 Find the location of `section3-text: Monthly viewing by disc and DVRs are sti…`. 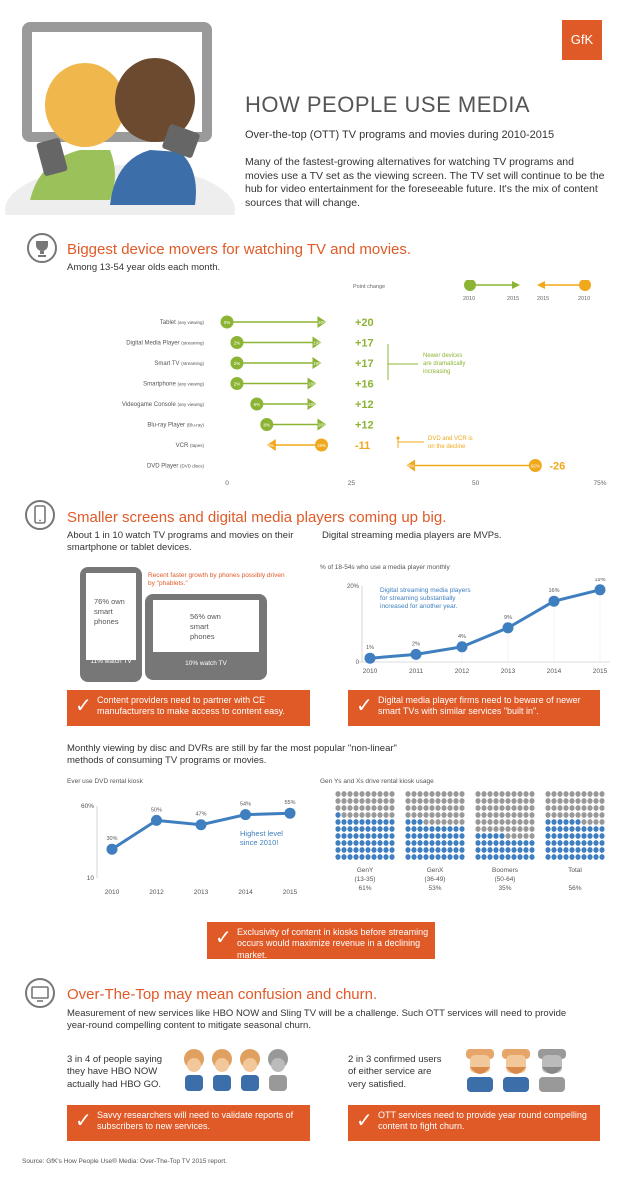

section3-text: Monthly viewing by disc and DVRs are sti… is located at coordinates (232, 754).